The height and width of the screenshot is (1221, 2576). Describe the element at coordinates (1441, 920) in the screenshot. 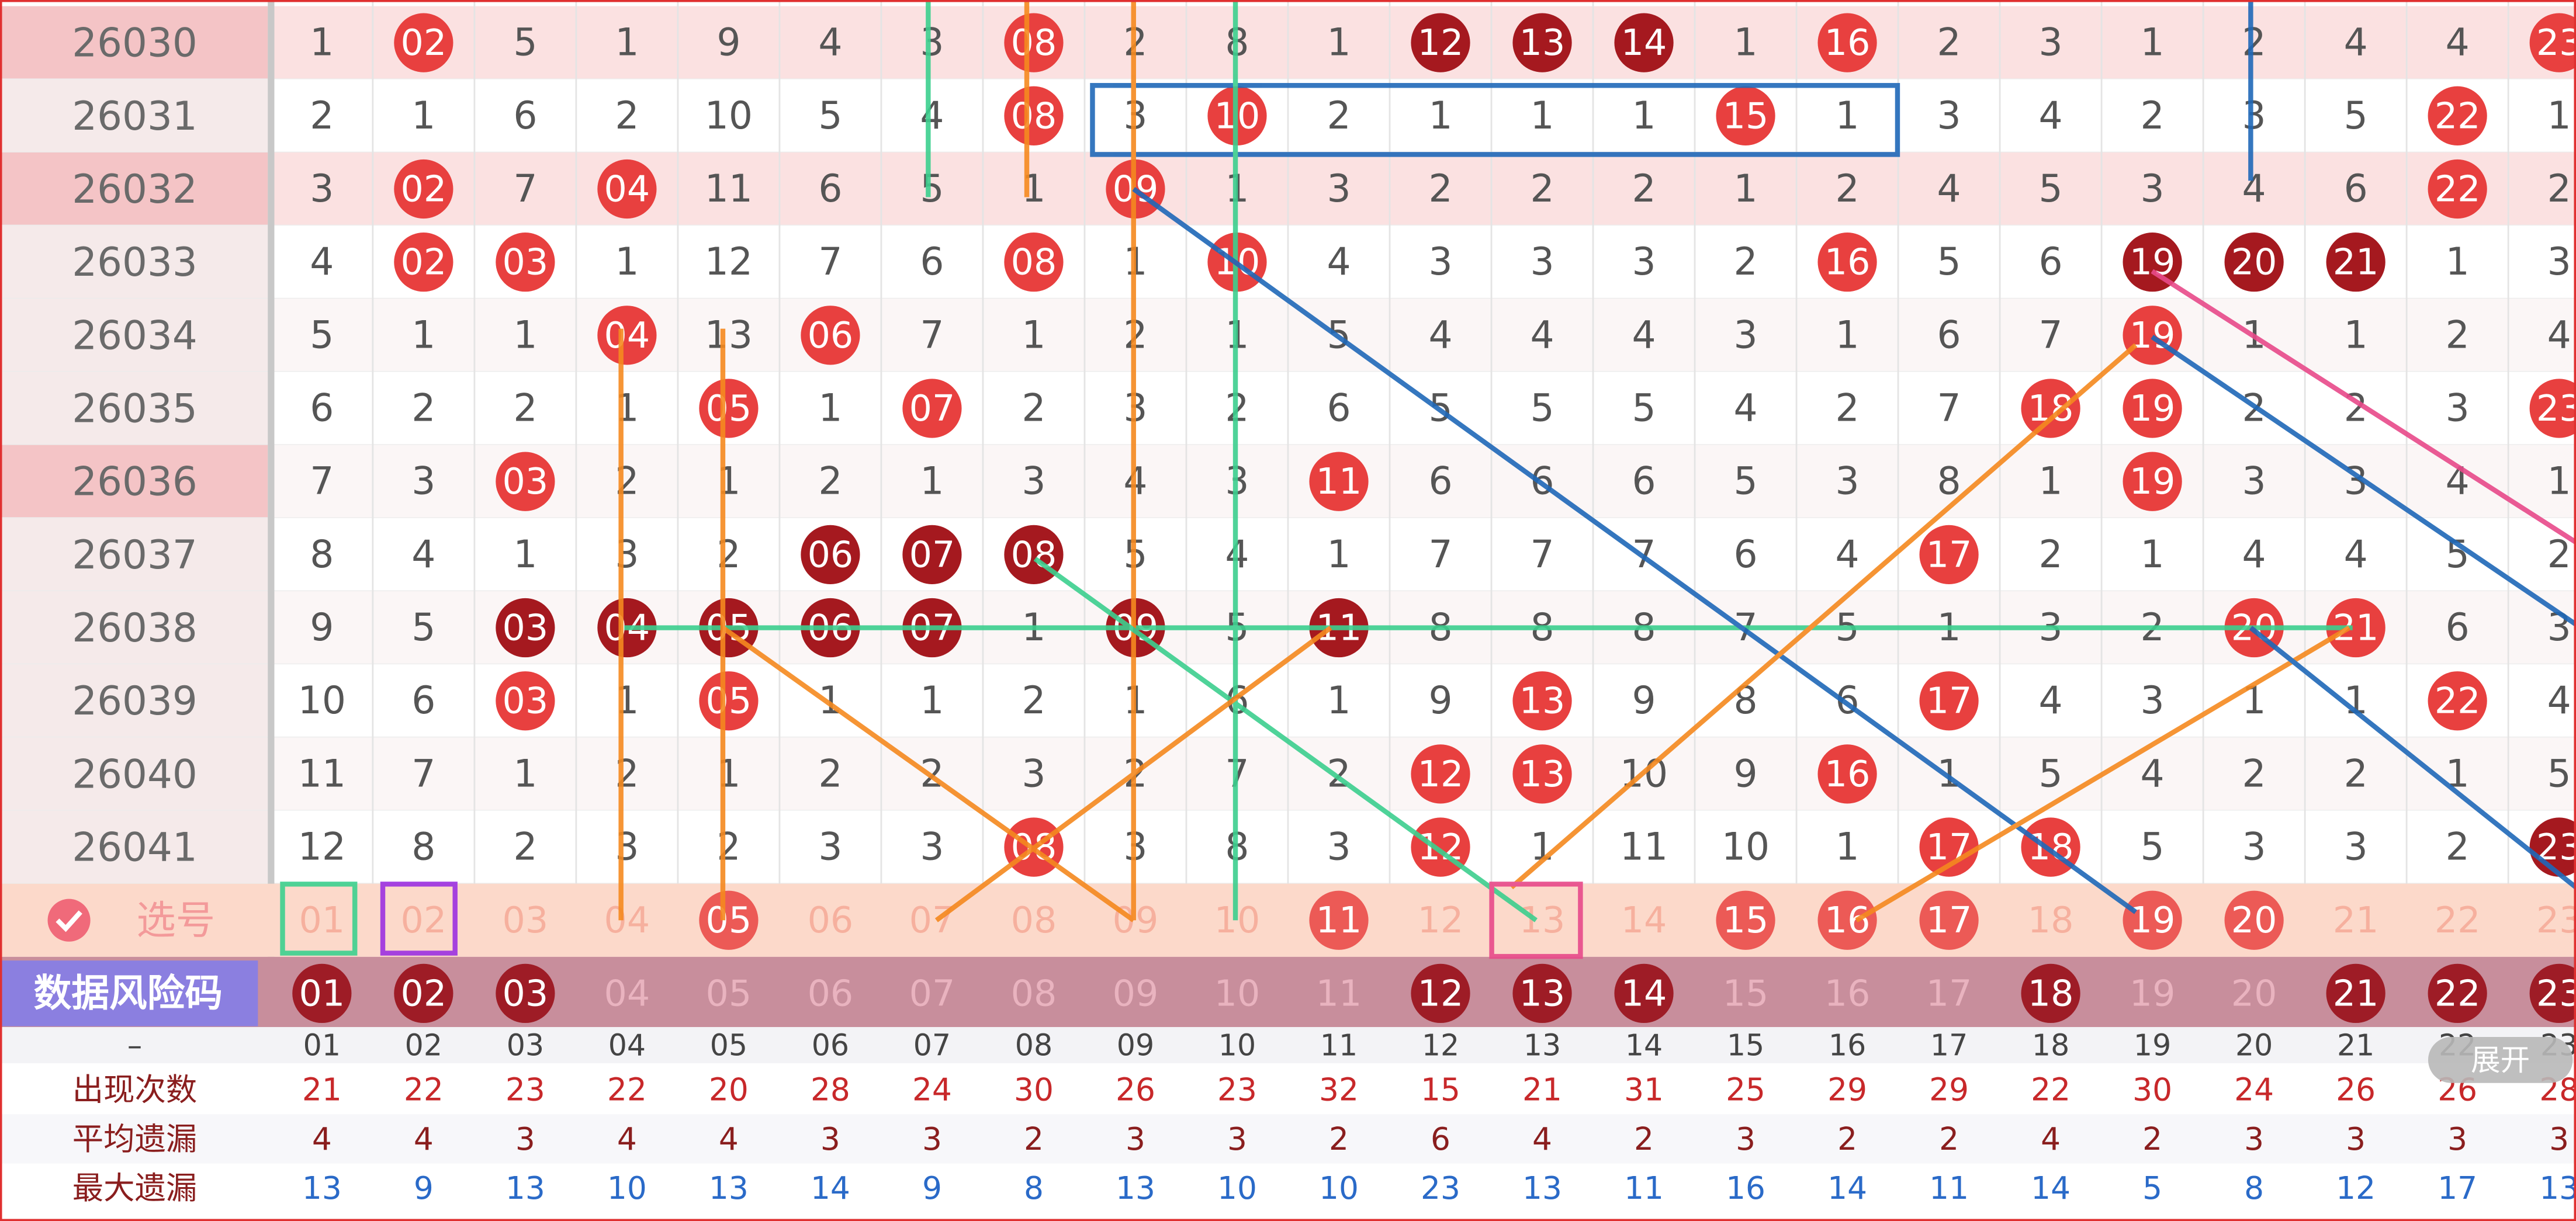

I see `pick-number: 12` at that location.